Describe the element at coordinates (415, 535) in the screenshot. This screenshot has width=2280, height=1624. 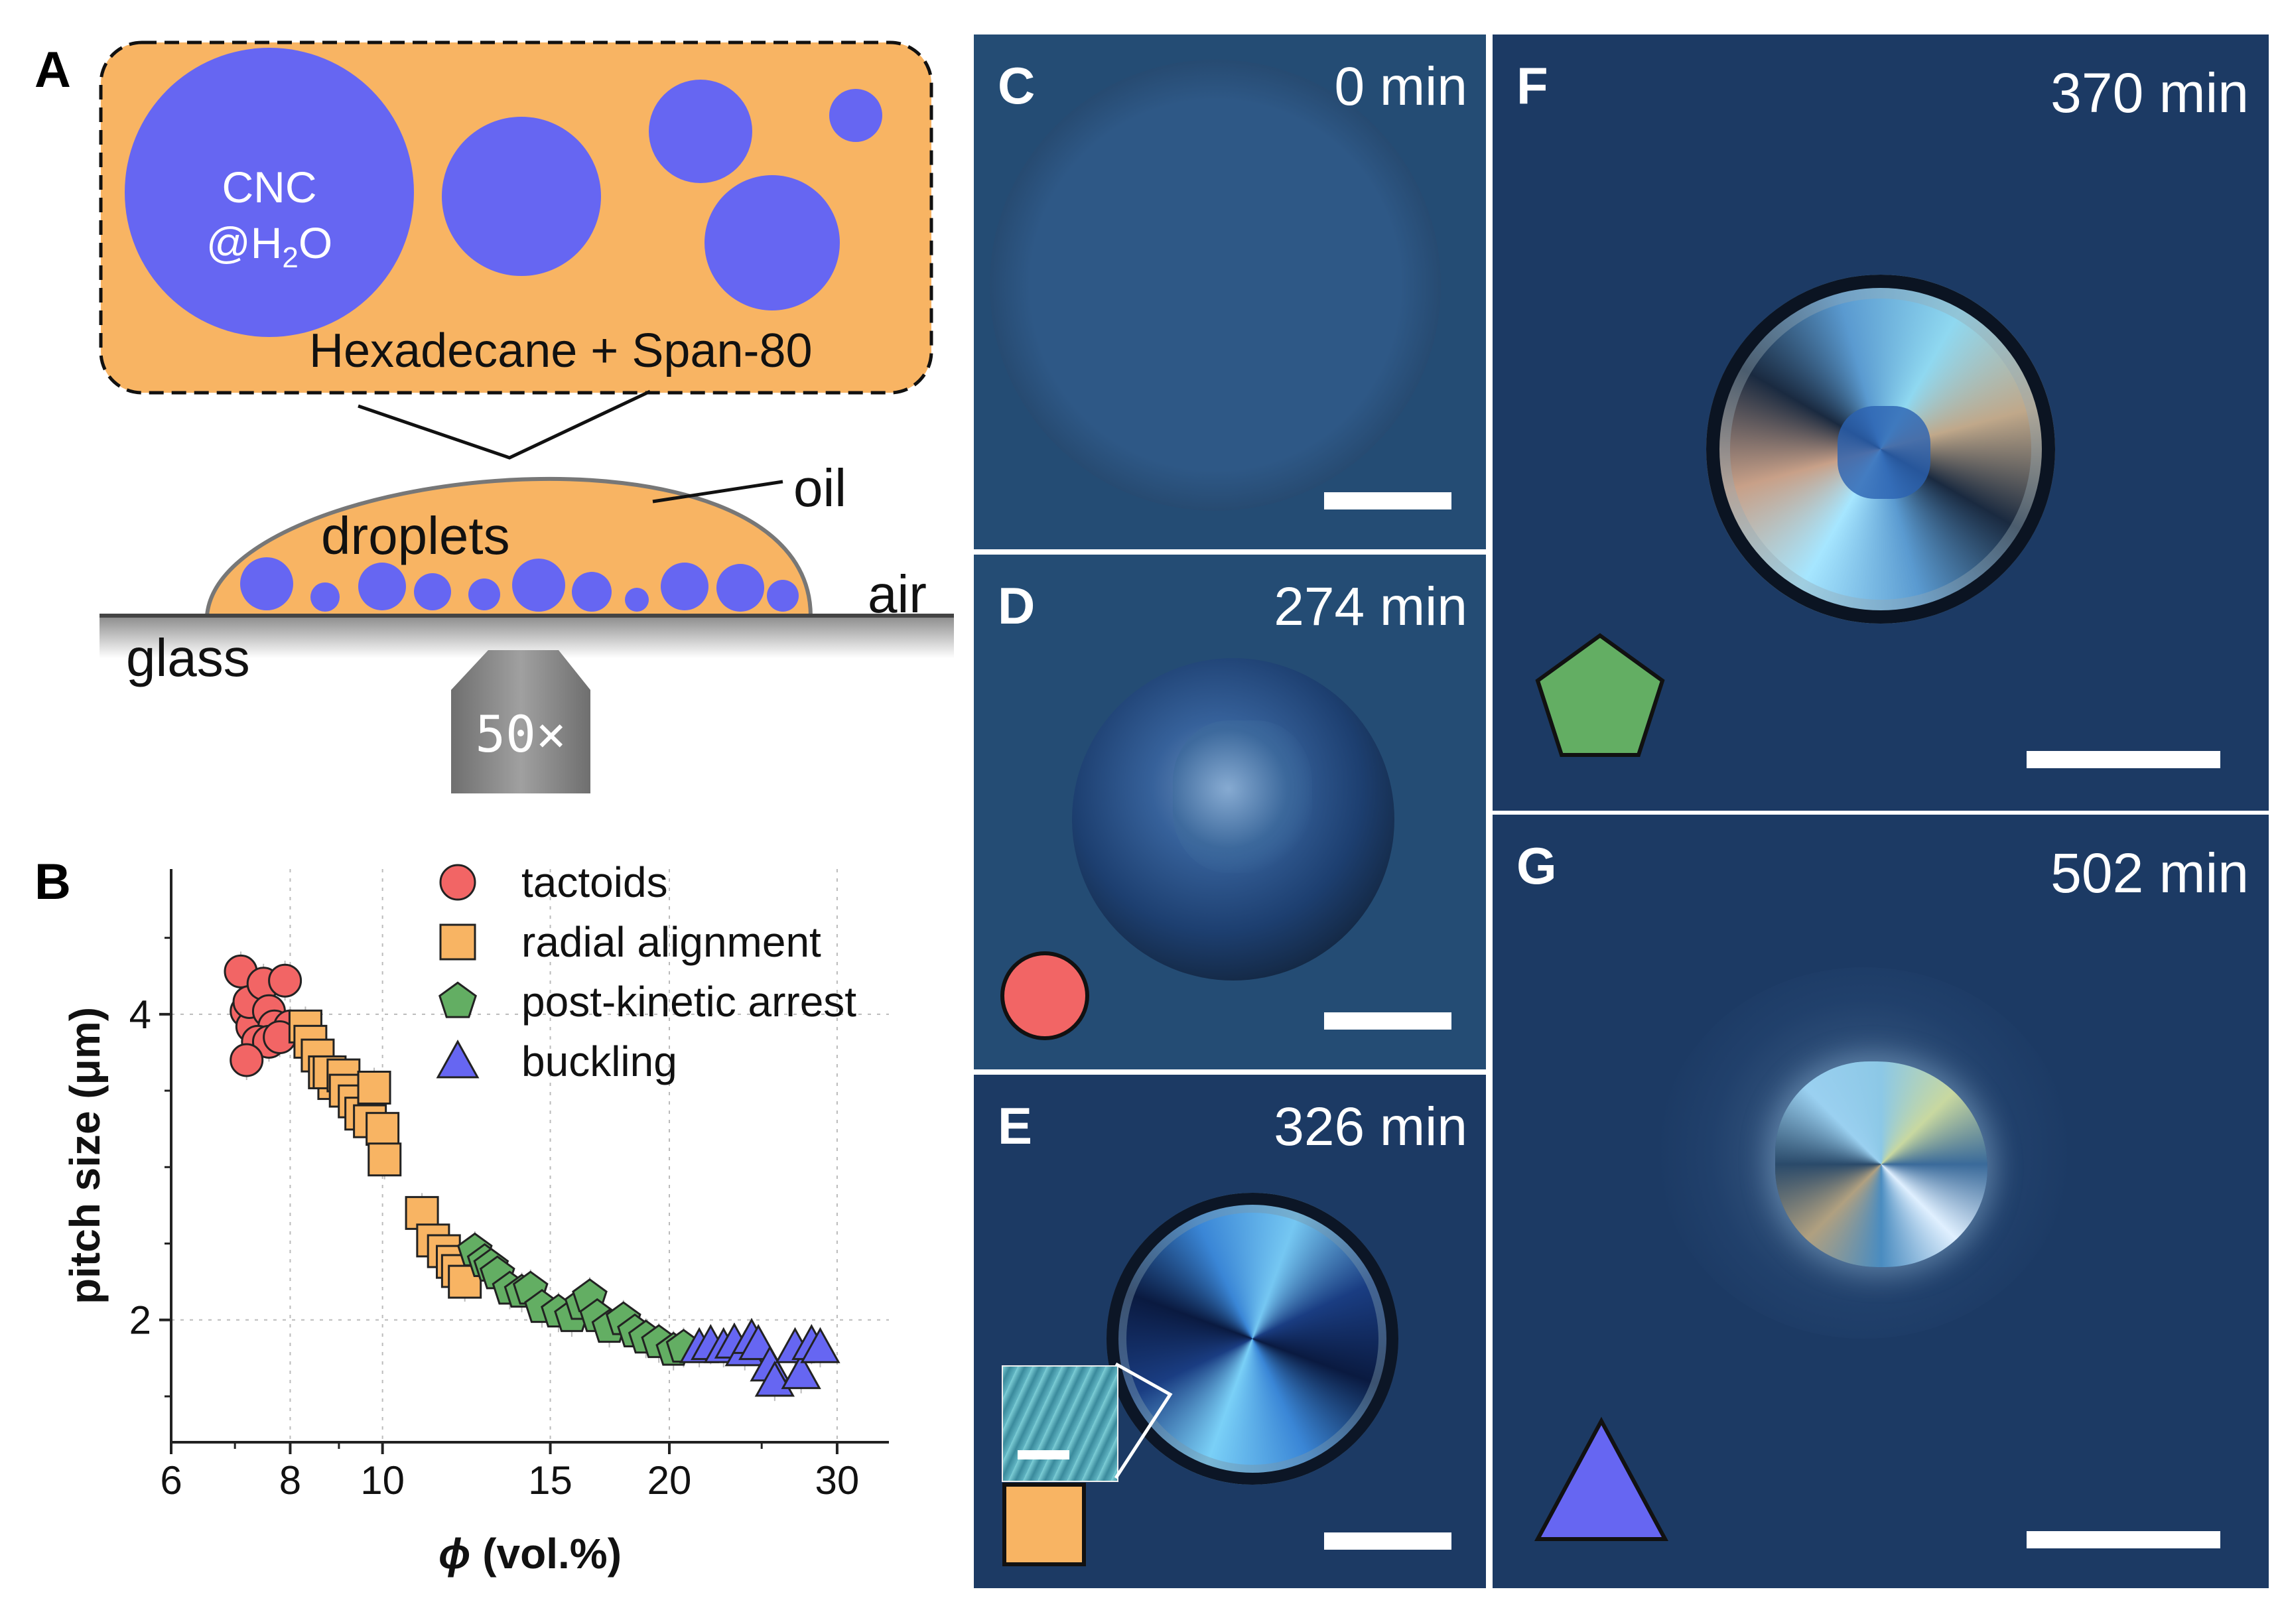
I see `droplets-label: droplets` at that location.